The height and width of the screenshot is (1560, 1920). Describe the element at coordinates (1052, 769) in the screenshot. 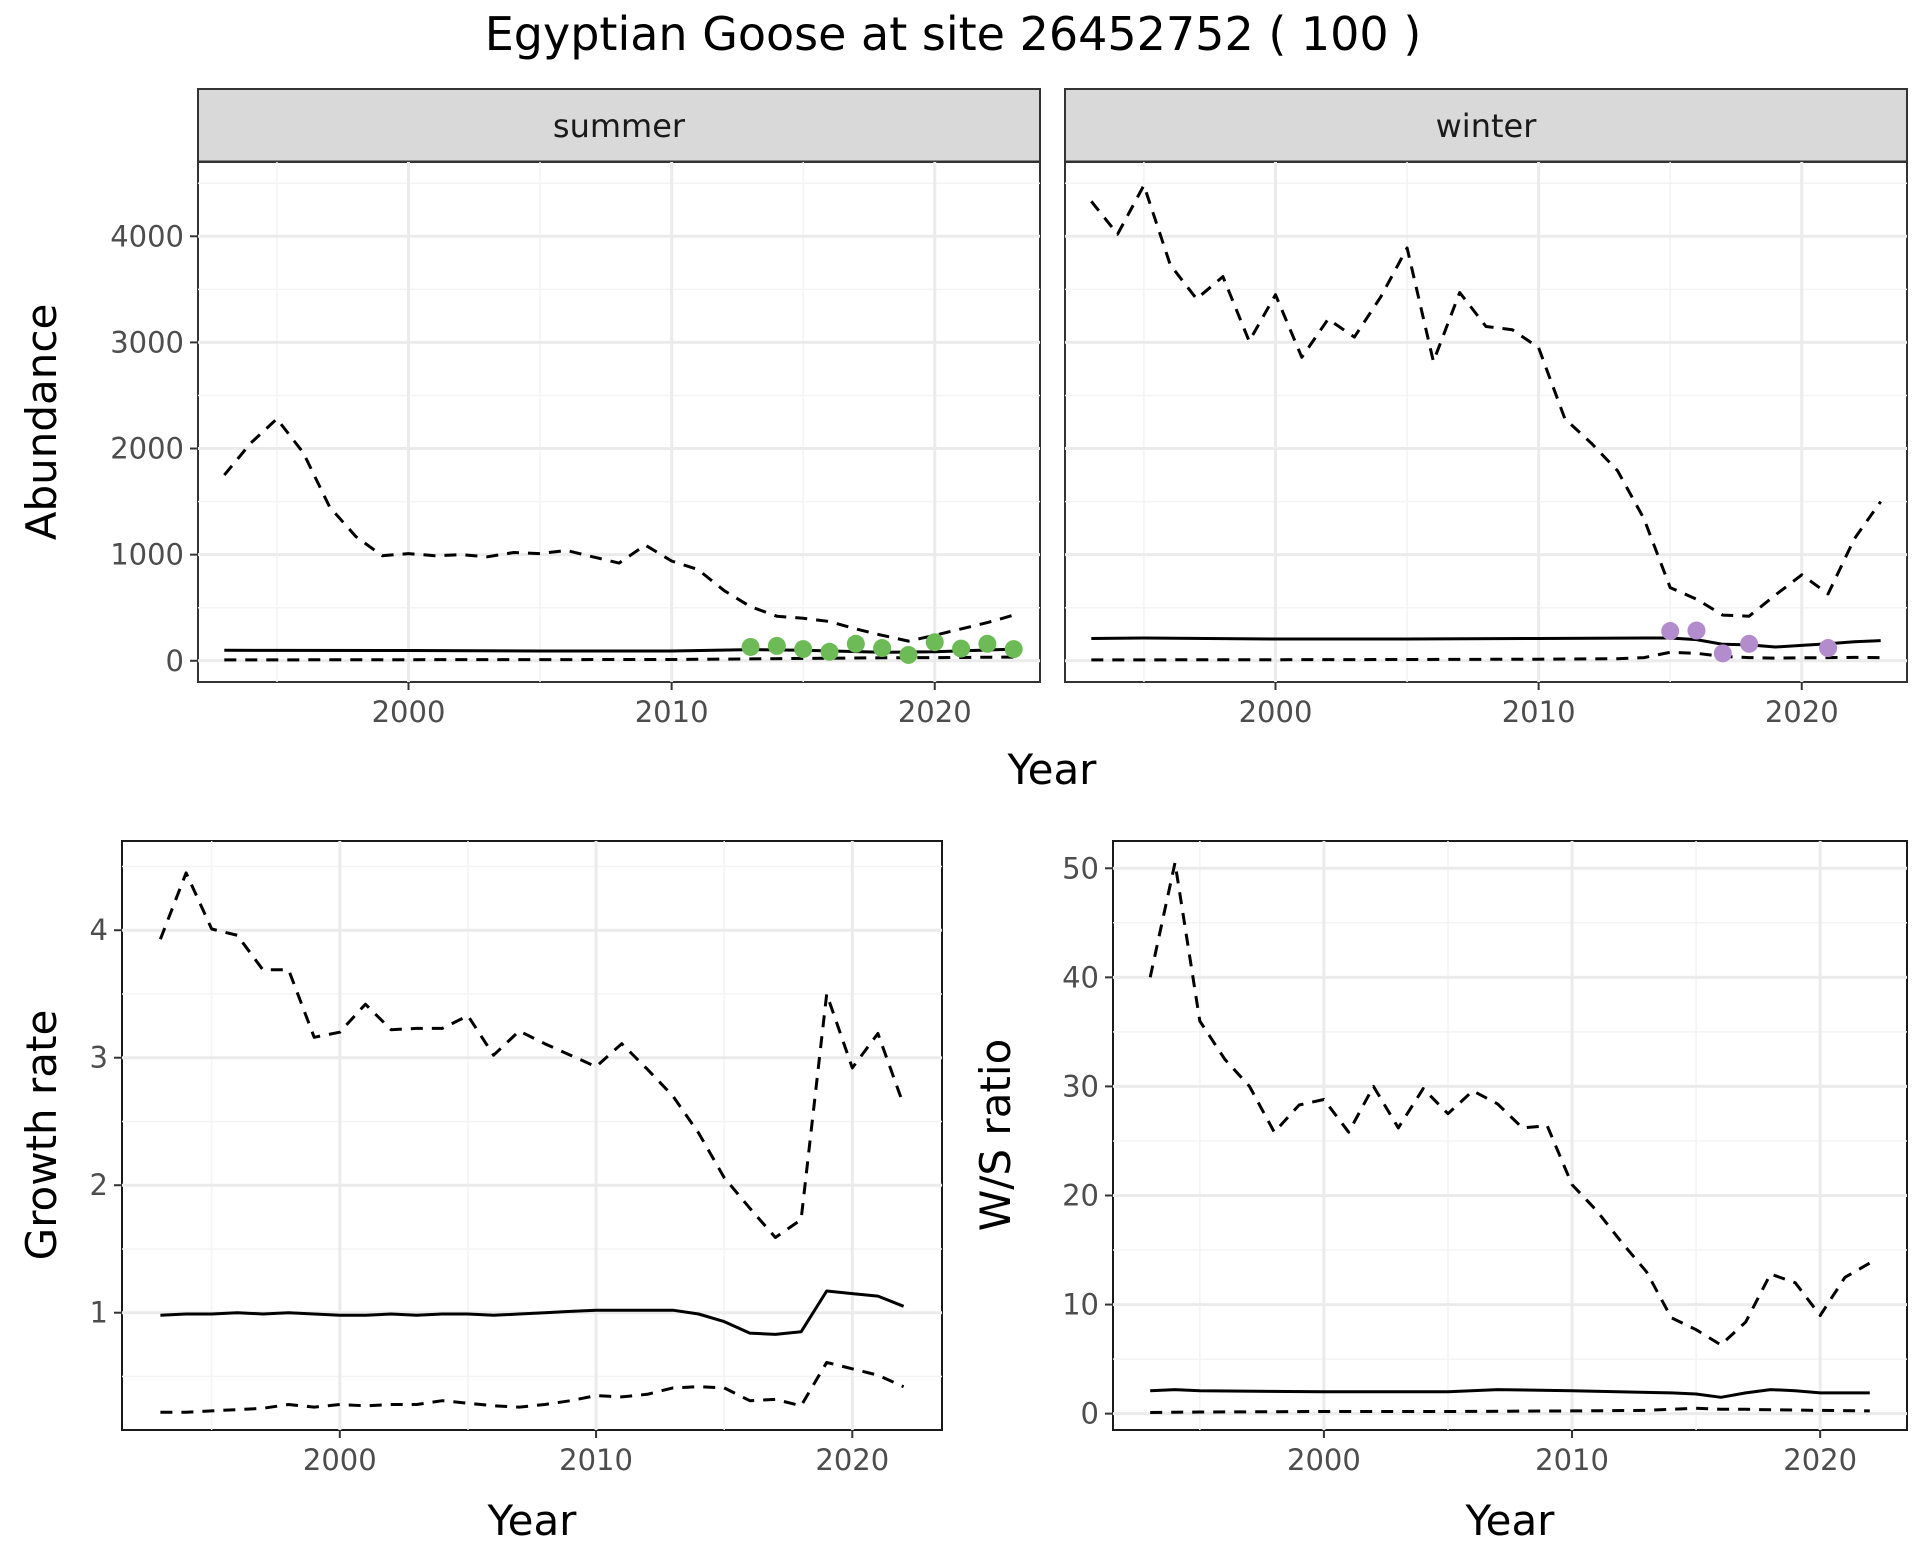

I see `x-axis-title-top: Year` at that location.